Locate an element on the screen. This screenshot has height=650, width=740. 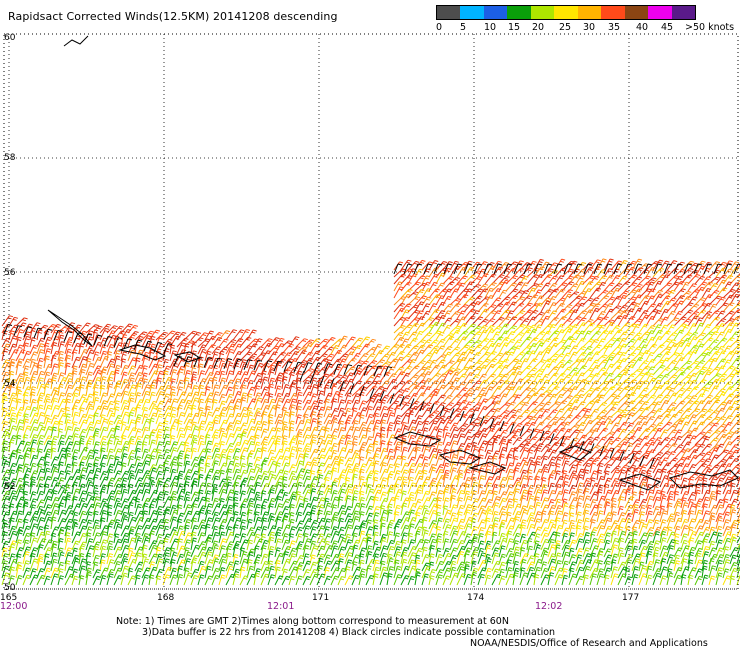
legend-color-bar is located at coordinates (566, 12).